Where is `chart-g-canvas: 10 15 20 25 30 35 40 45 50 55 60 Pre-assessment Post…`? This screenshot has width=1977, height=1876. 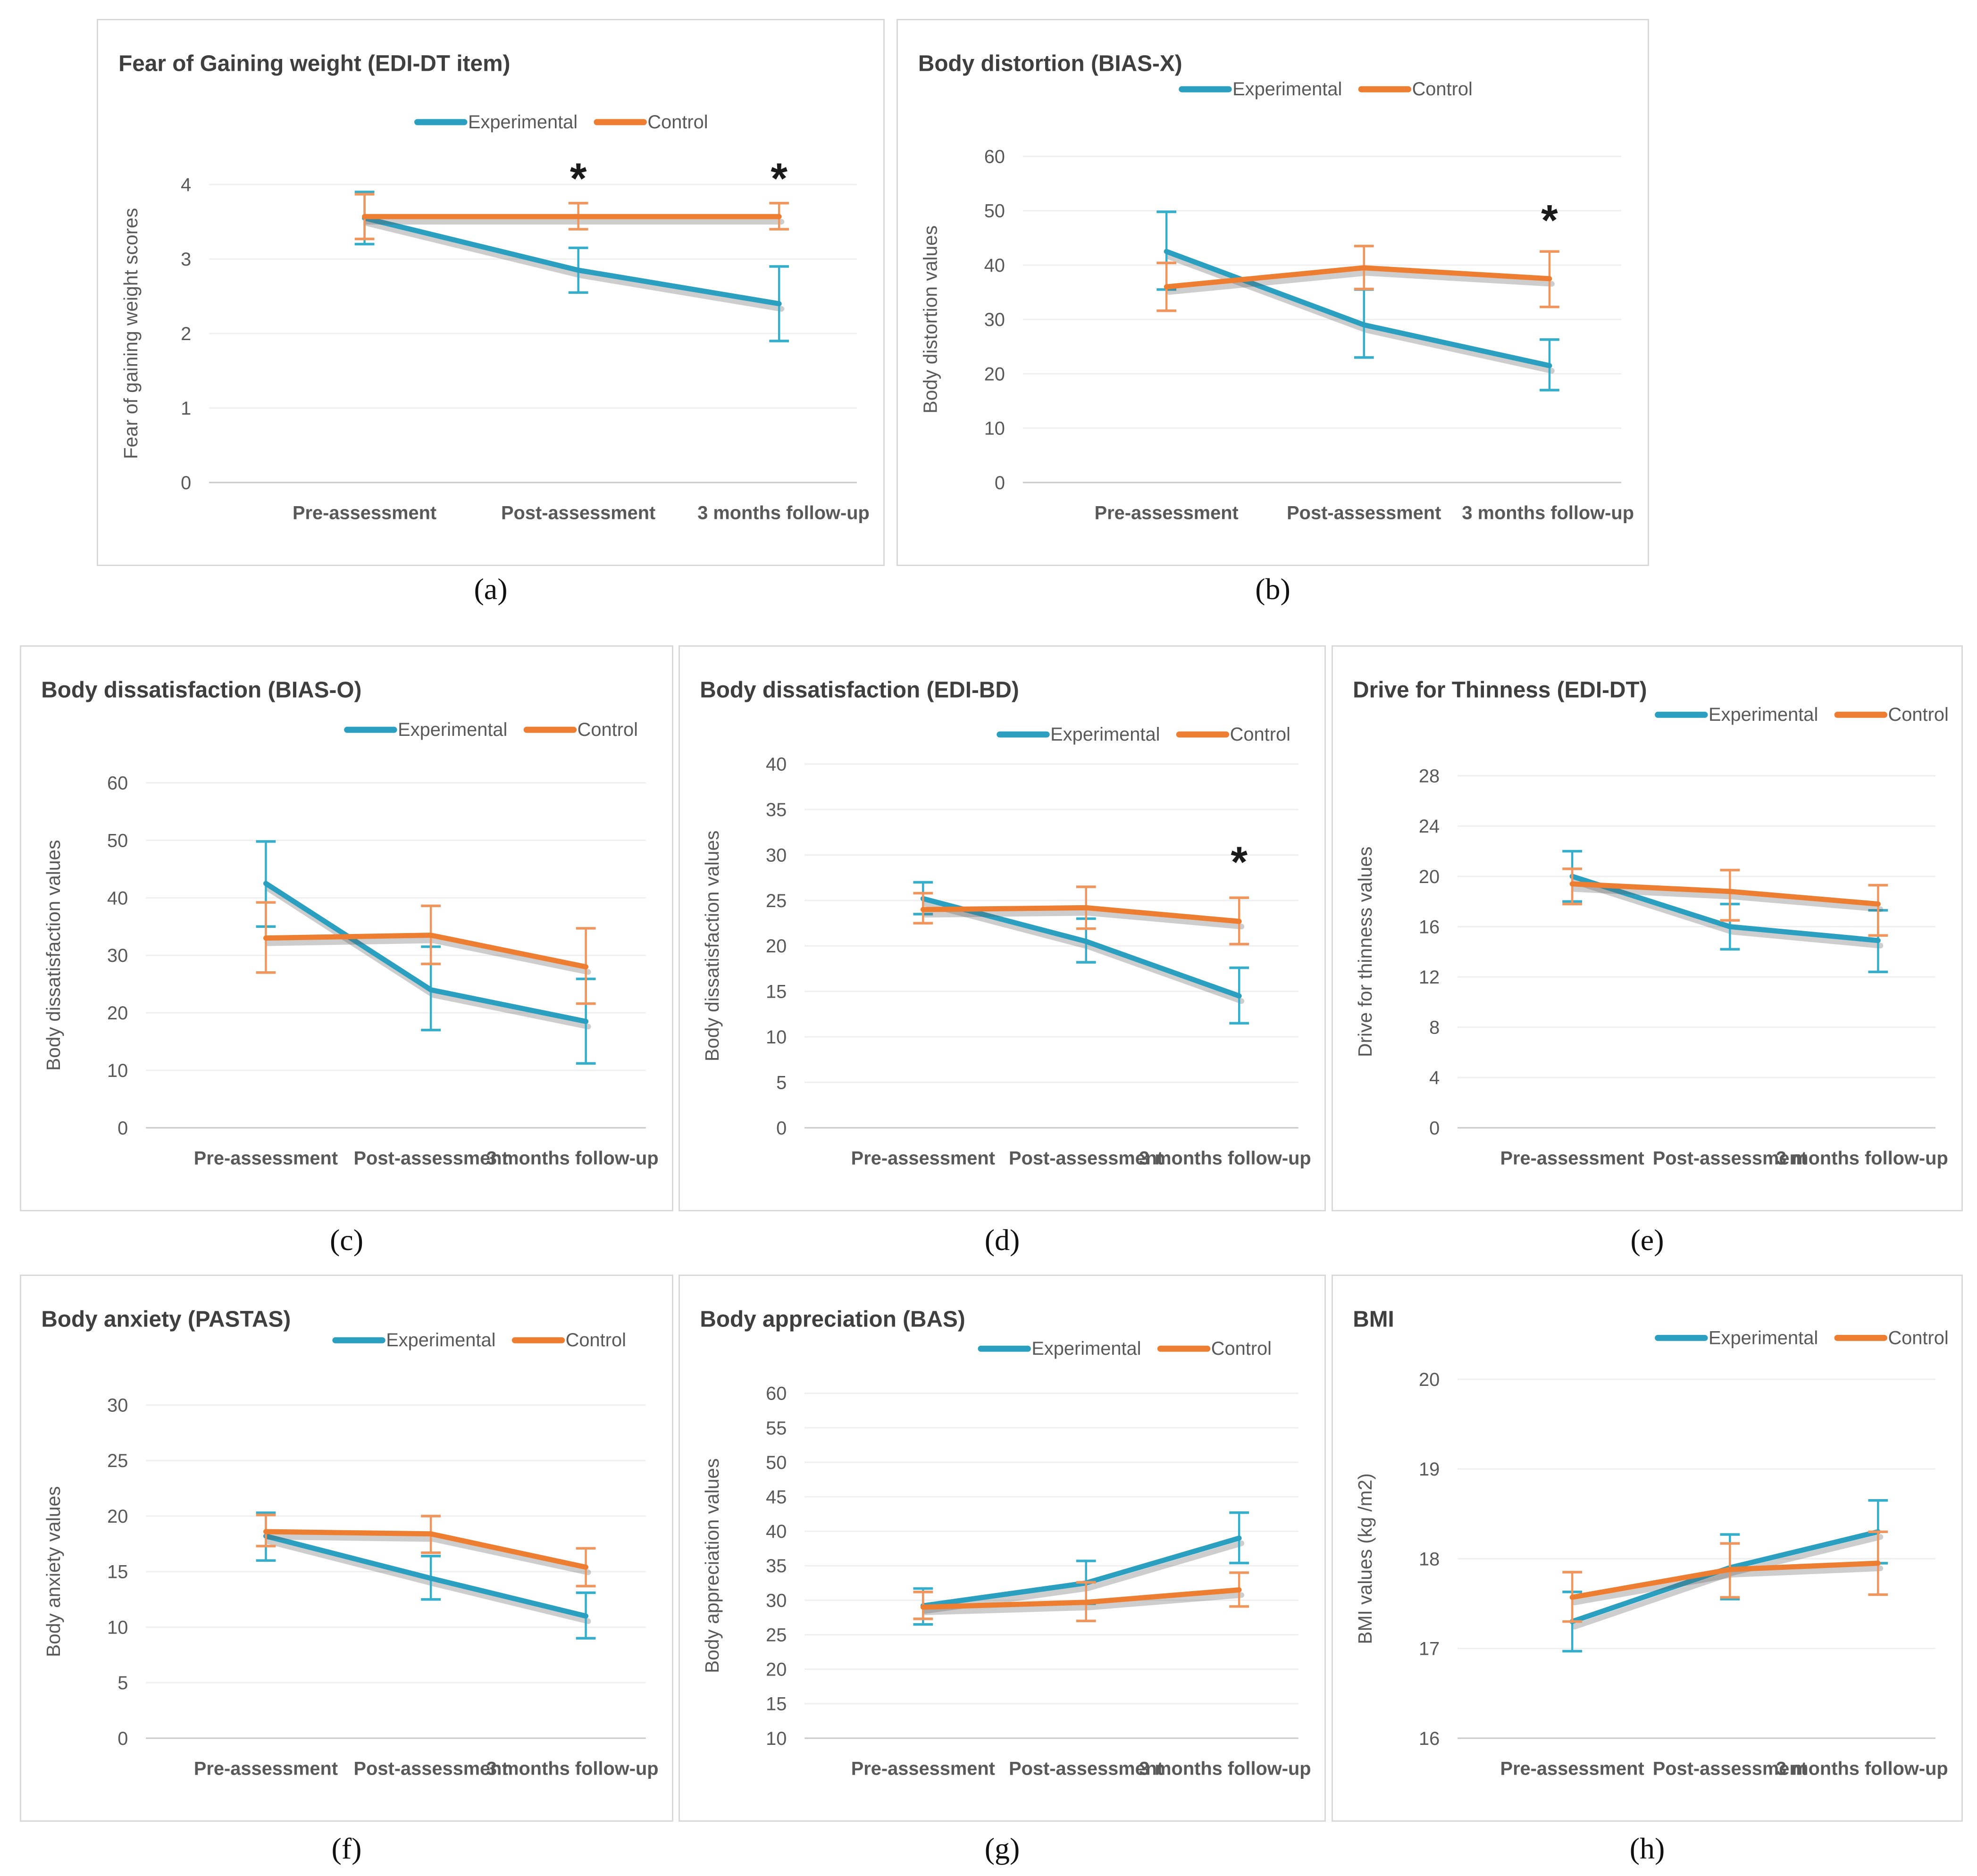
chart-g-canvas: 10 15 20 25 30 35 40 45 50 55 60 Pre-assessment Post… is located at coordinates (1006, 1543).